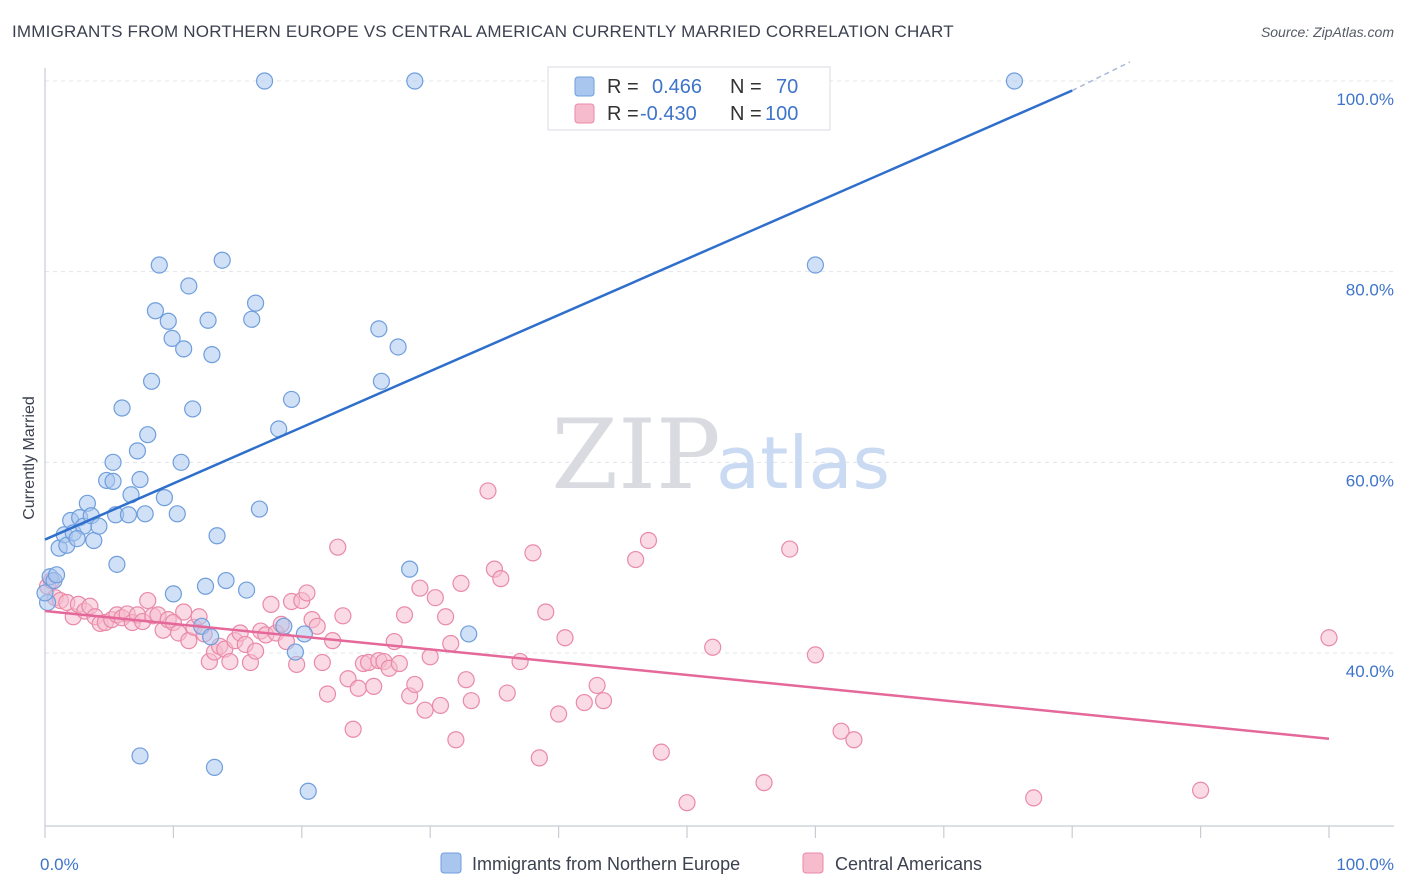 This screenshot has height=892, width=1406. Describe the element at coordinates (1365, 385) in the screenshot. I see `y-tick-labels: 40.0% 60.0% 80.0% 100.0%` at that location.